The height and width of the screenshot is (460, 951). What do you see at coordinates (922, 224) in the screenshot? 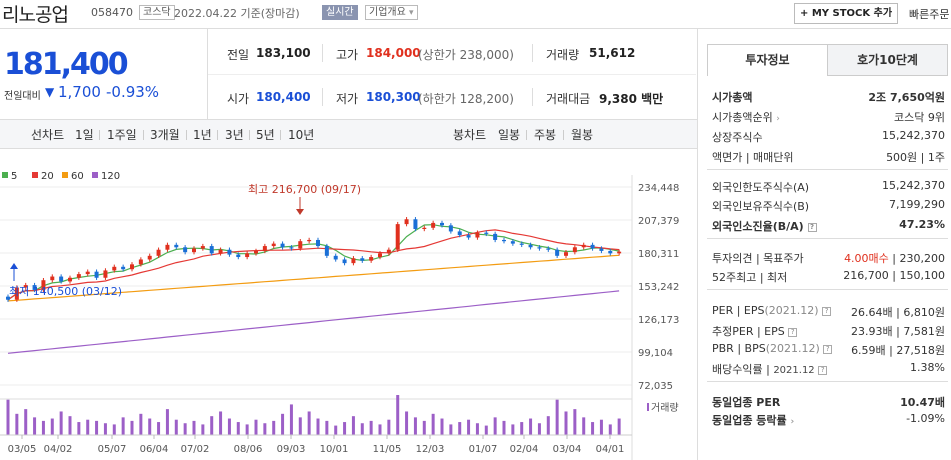
I see `foreign-rate-value: 47.23%` at bounding box center [922, 224].